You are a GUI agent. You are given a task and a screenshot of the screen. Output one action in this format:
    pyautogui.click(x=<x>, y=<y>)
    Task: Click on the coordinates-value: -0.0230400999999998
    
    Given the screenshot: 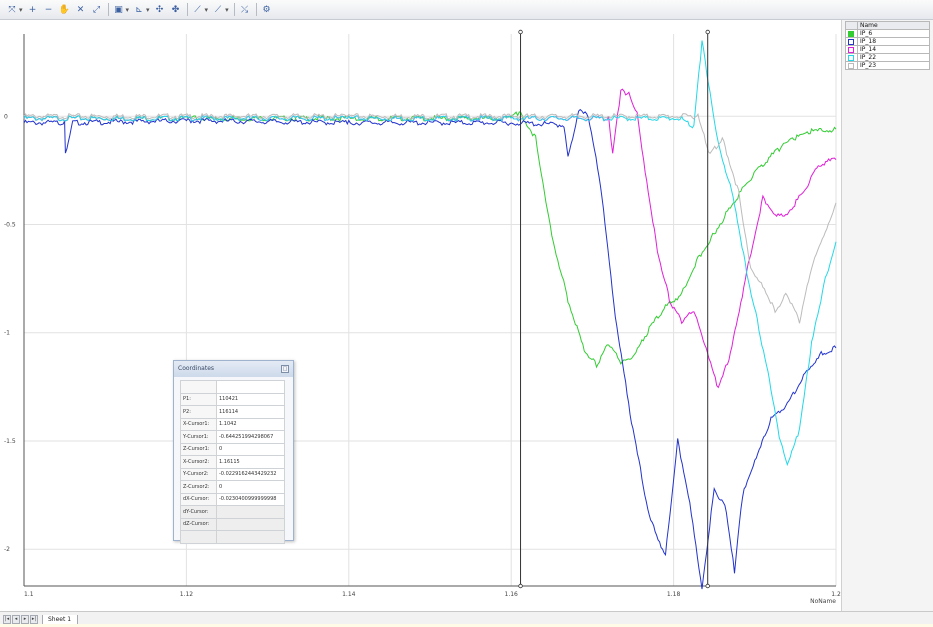 What is the action you would take?
    pyautogui.click(x=250, y=499)
    